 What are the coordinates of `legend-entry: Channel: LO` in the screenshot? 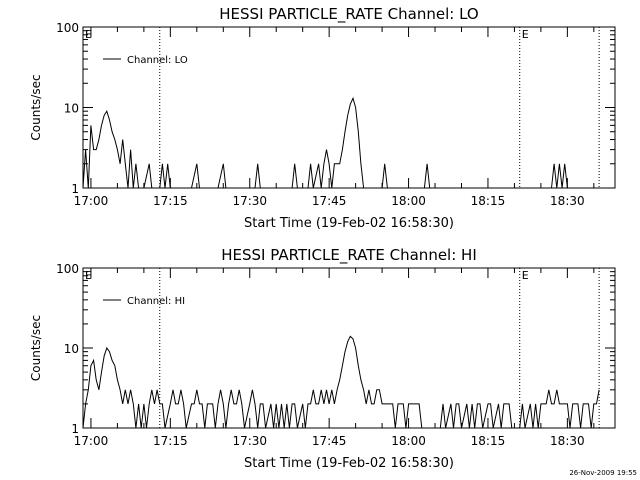 It's located at (157, 60).